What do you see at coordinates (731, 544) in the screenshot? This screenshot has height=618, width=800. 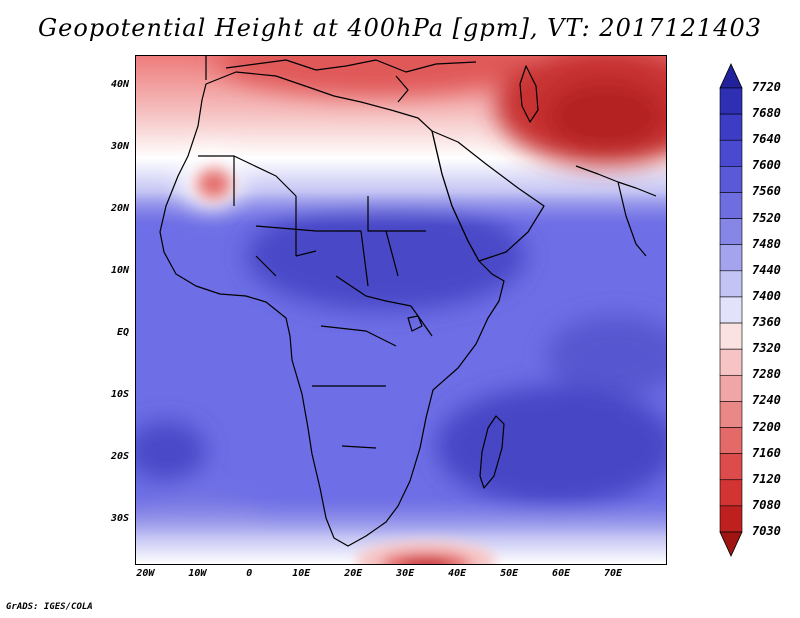 I see `colorbar-bottom-arrow` at bounding box center [731, 544].